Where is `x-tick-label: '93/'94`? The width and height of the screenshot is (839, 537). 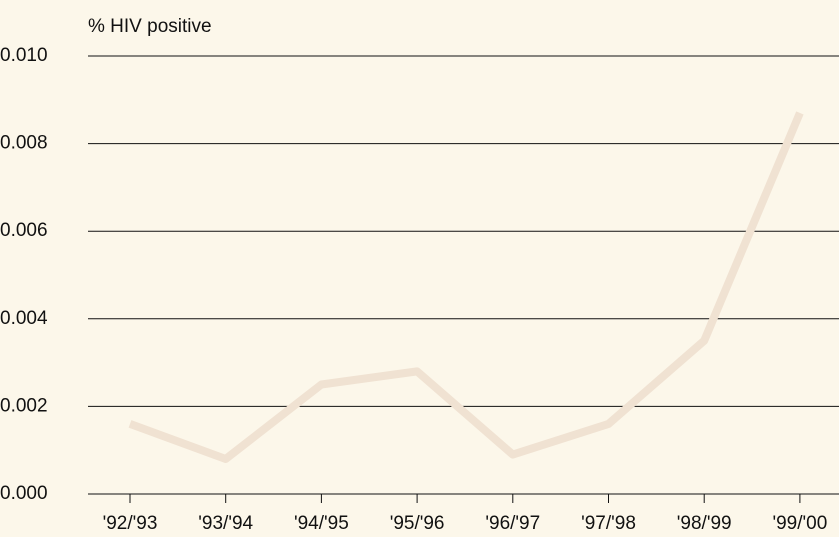 x-tick-label: '93/'94 is located at coordinates (225, 523).